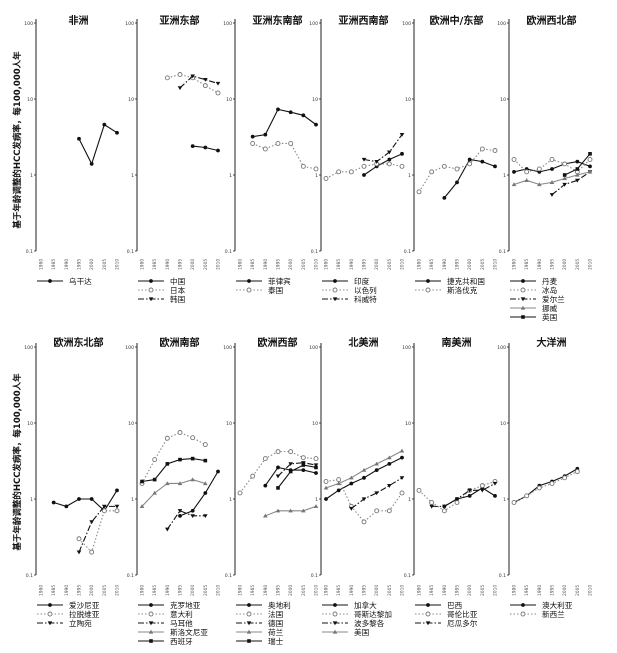  I want to click on y-axis-label-bottom: 基于年龄调整的HCC发病率，每100,000人年, so click(17, 462).